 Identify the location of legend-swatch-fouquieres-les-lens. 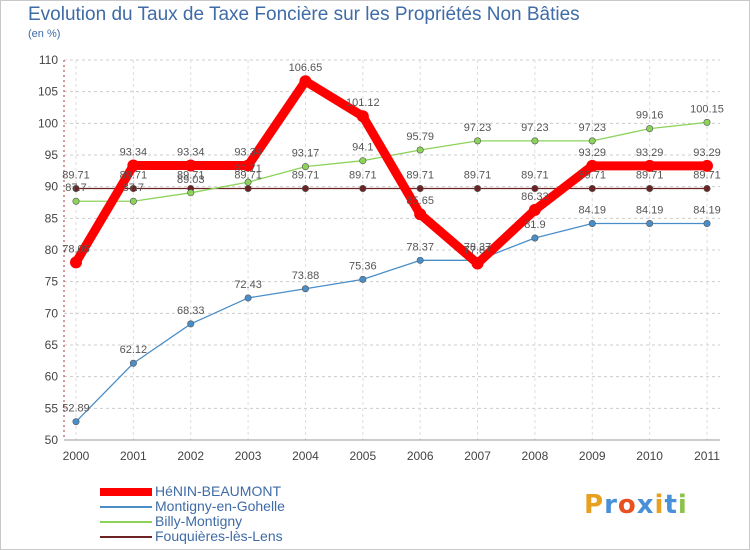
(126, 537).